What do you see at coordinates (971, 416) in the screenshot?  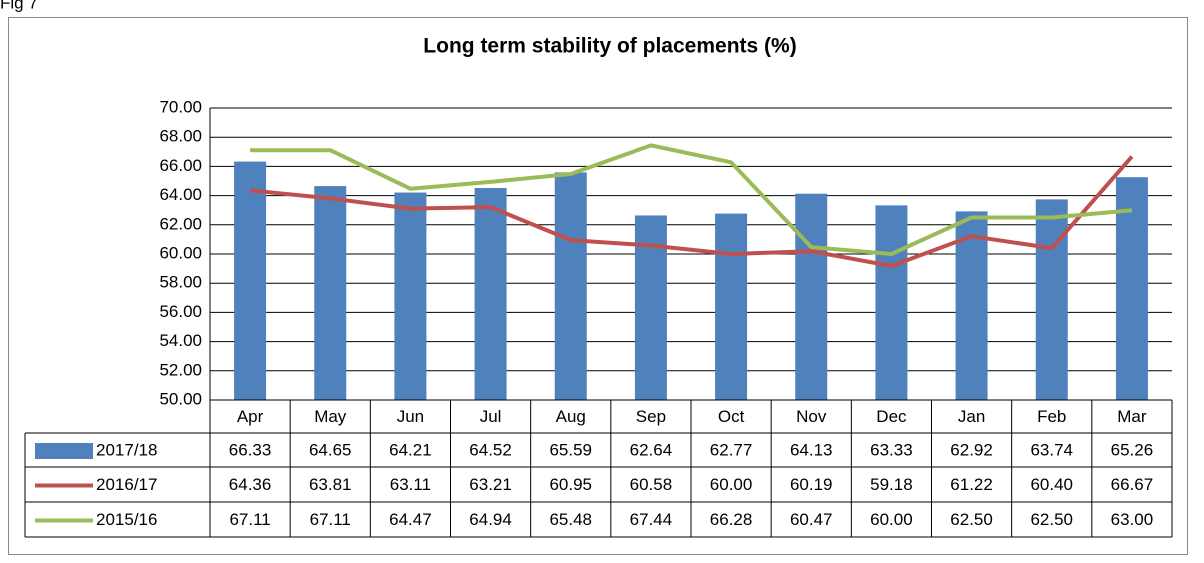 I see `x-tick-label: Jan` at bounding box center [971, 416].